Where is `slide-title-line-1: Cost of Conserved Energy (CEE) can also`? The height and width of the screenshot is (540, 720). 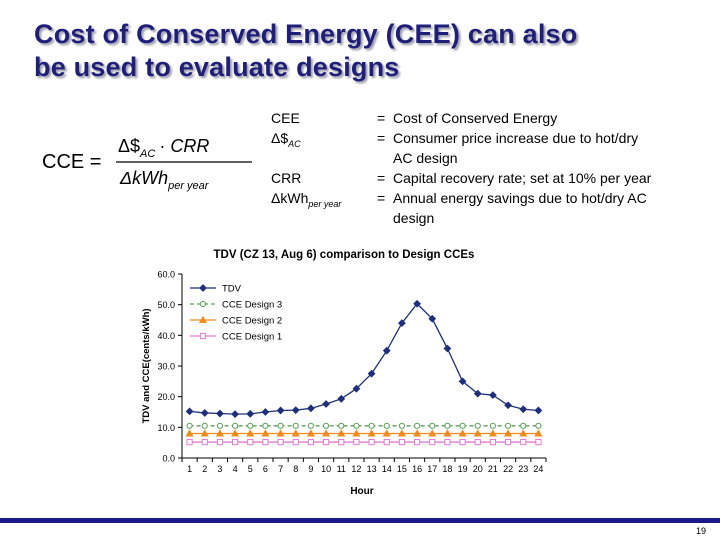 slide-title-line-1: Cost of Conserved Energy (CEE) can also is located at coordinates (306, 34).